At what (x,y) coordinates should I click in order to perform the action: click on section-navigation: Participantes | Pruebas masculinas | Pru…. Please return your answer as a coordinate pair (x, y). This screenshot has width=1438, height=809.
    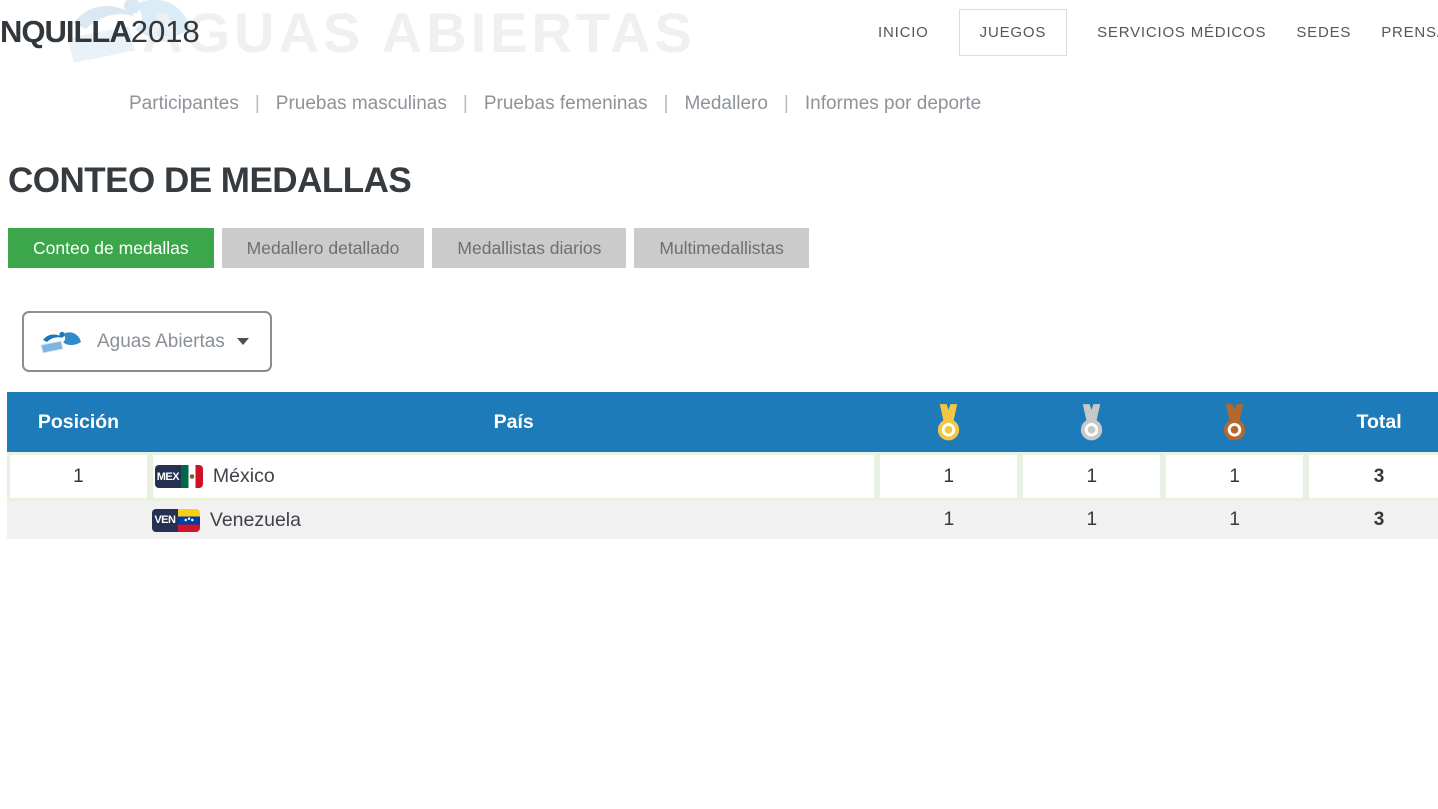
    Looking at the image, I should click on (783, 104).